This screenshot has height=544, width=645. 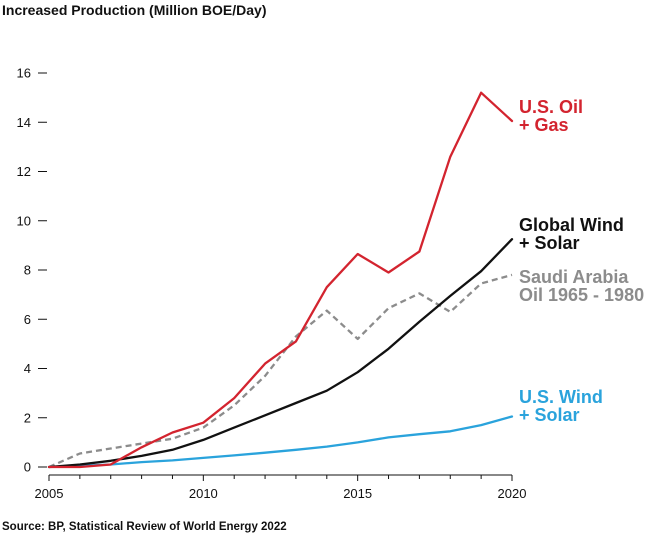 I want to click on series-label-line: Saudi Arabia, so click(x=574, y=277).